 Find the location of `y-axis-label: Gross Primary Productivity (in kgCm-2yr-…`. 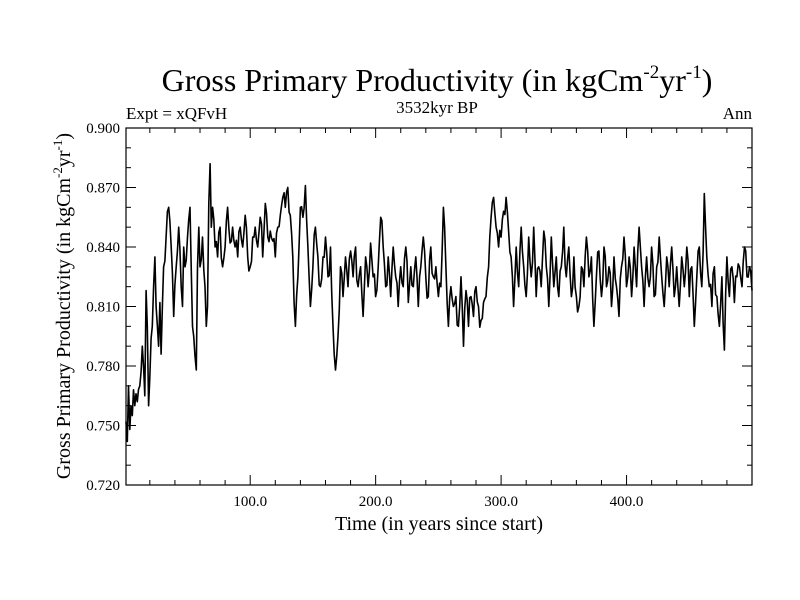

y-axis-label: Gross Primary Productivity (in kgCm-2yr-… is located at coordinates (62, 306).